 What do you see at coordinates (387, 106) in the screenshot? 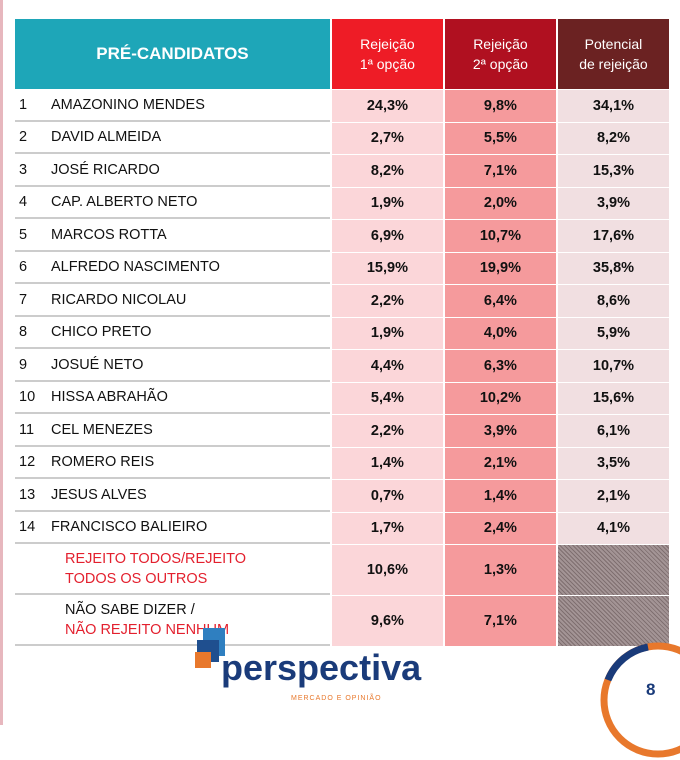
I see `rejection-1-value: 24,3%` at bounding box center [387, 106].